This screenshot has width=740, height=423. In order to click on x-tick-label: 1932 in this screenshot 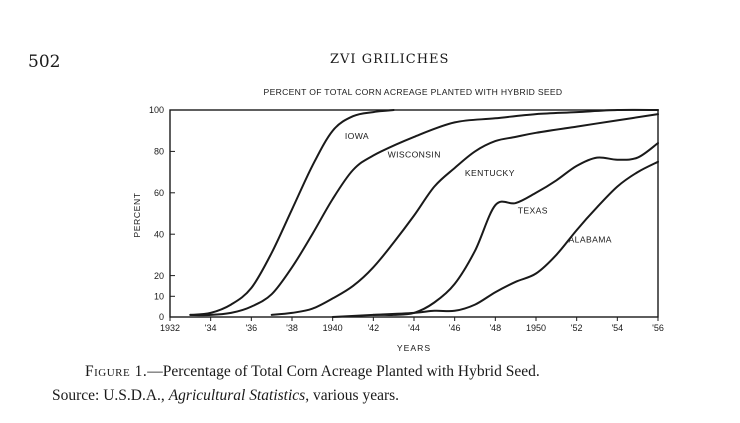, I will do `click(170, 328)`.